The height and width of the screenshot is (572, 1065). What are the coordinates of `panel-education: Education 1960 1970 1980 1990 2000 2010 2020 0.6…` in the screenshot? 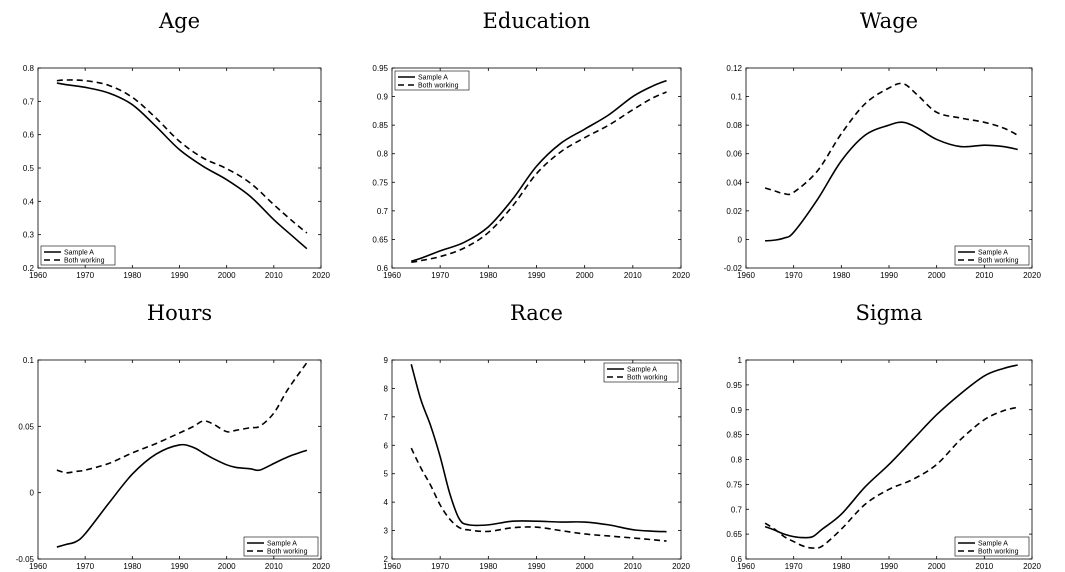 It's located at (531, 144).